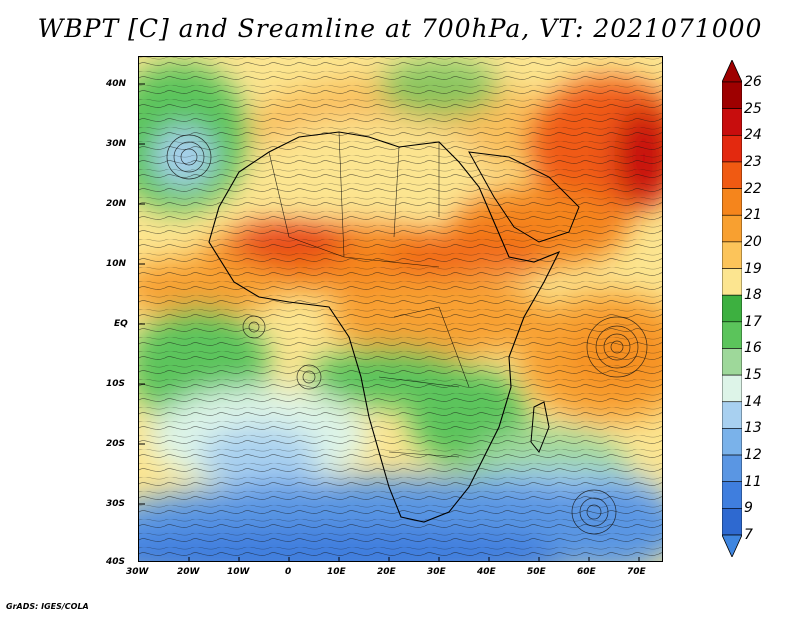 Image resolution: width=800 pixels, height=618 pixels. I want to click on colorbar-label: 7, so click(748, 535).